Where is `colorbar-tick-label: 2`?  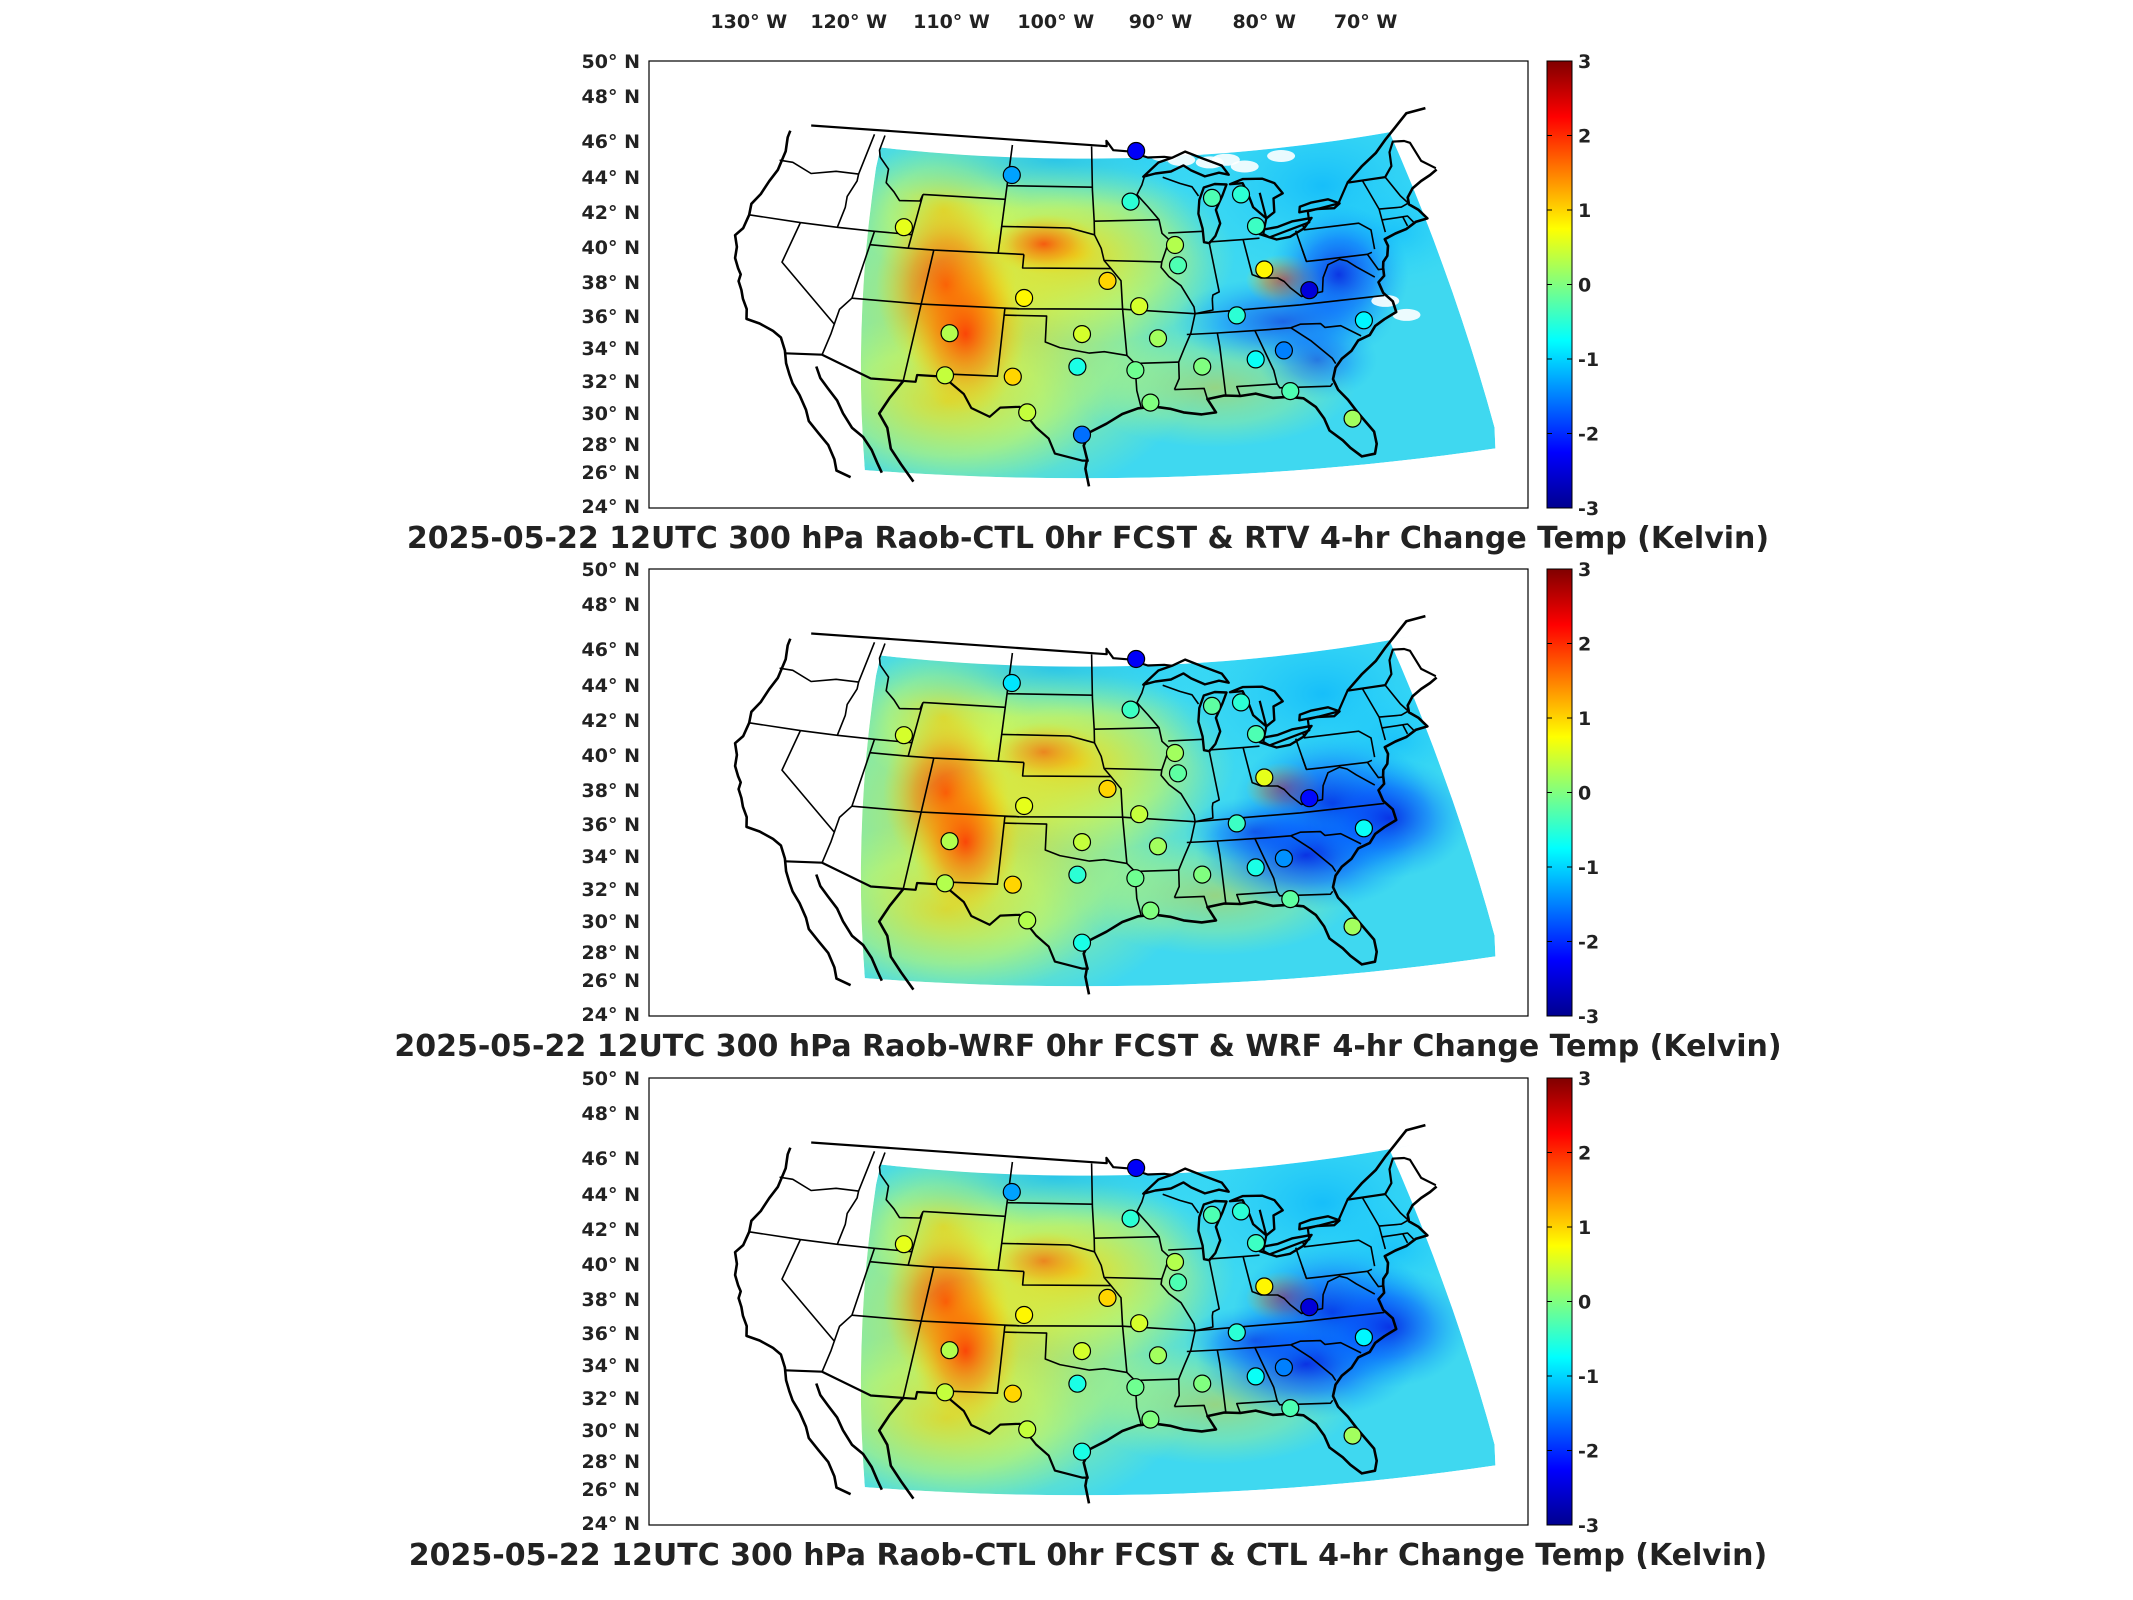 colorbar-tick-label: 2 is located at coordinates (1584, 1154).